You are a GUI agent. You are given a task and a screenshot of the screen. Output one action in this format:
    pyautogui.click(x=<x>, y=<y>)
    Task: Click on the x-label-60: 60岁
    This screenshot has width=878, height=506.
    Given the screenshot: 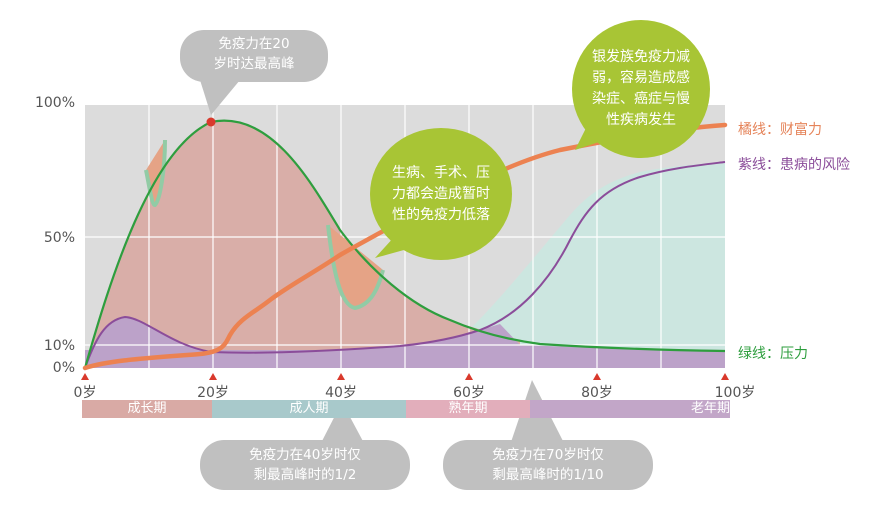 What is the action you would take?
    pyautogui.click(x=469, y=393)
    